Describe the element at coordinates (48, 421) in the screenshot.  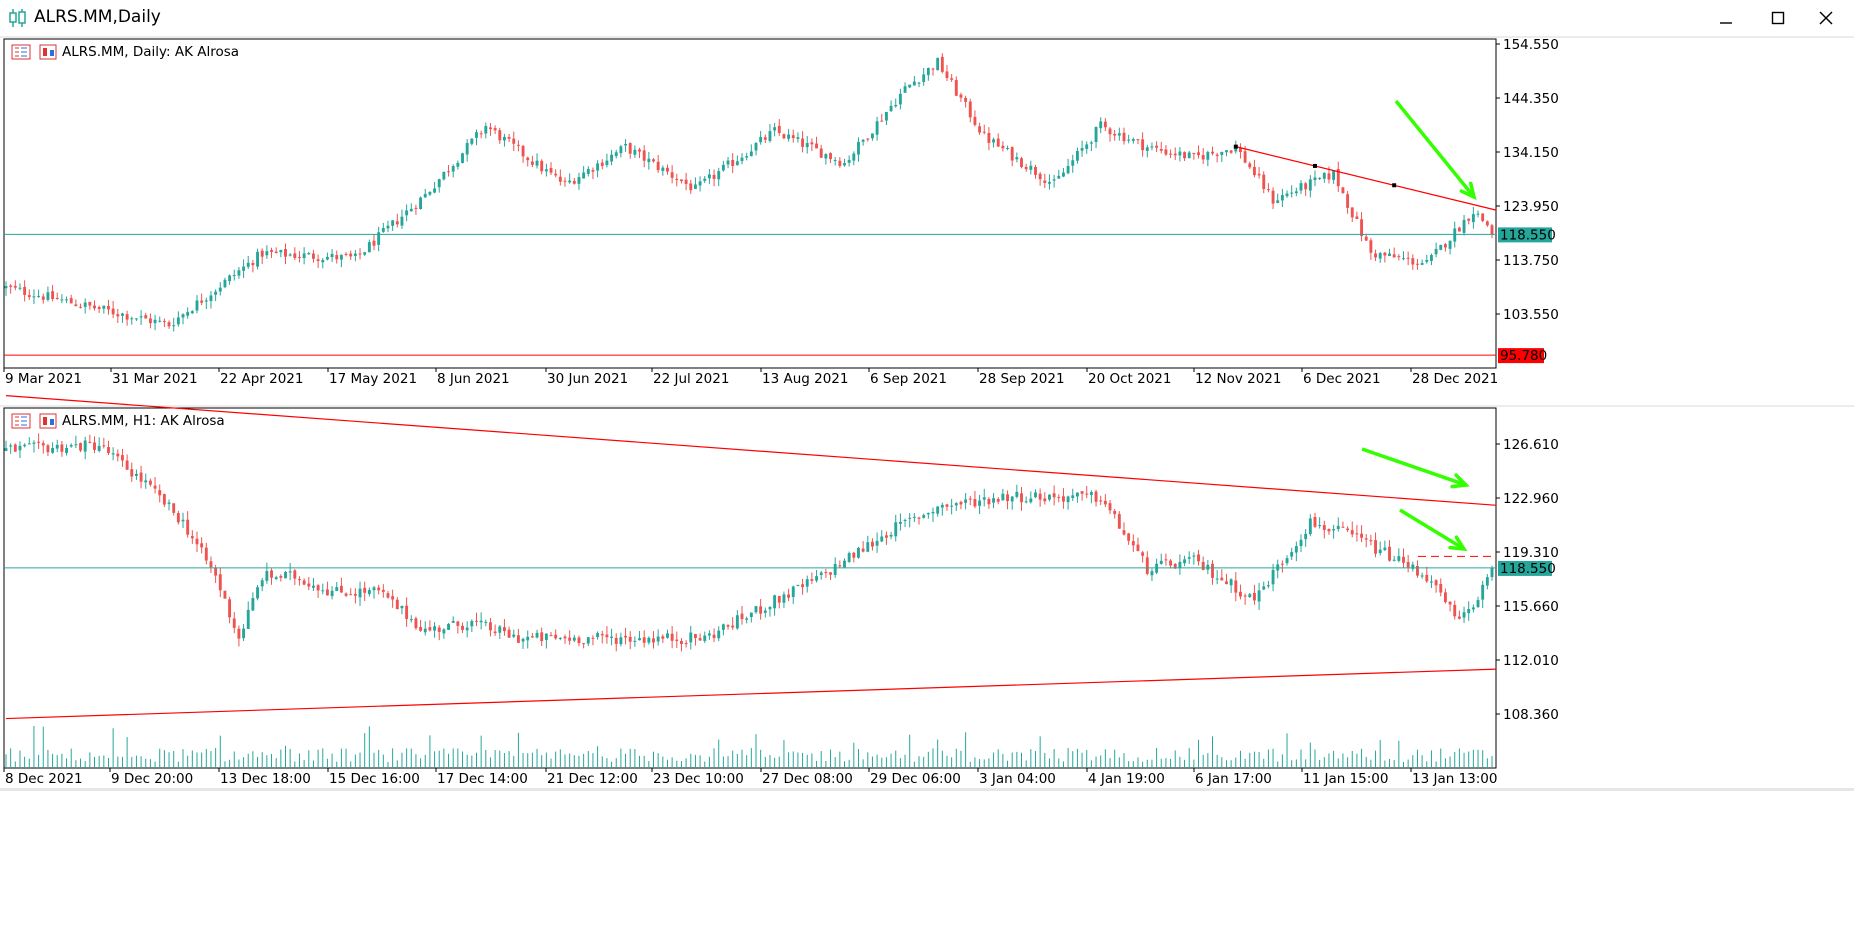
I see `candlestick-icon` at that location.